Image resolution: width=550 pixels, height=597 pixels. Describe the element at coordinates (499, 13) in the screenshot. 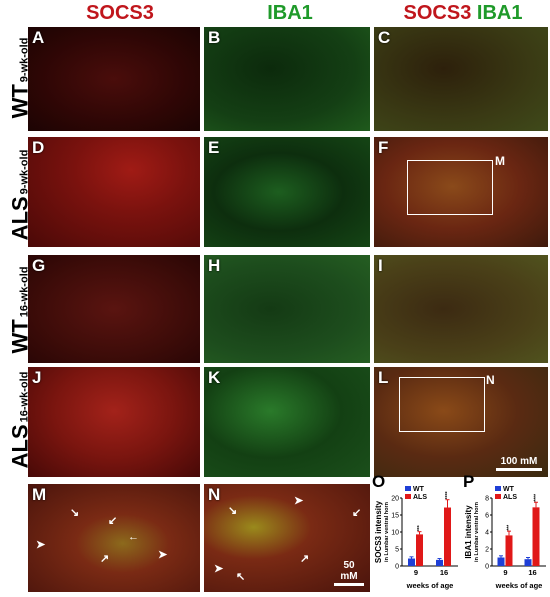

I see `header-merged-iba1: IBA1` at that location.